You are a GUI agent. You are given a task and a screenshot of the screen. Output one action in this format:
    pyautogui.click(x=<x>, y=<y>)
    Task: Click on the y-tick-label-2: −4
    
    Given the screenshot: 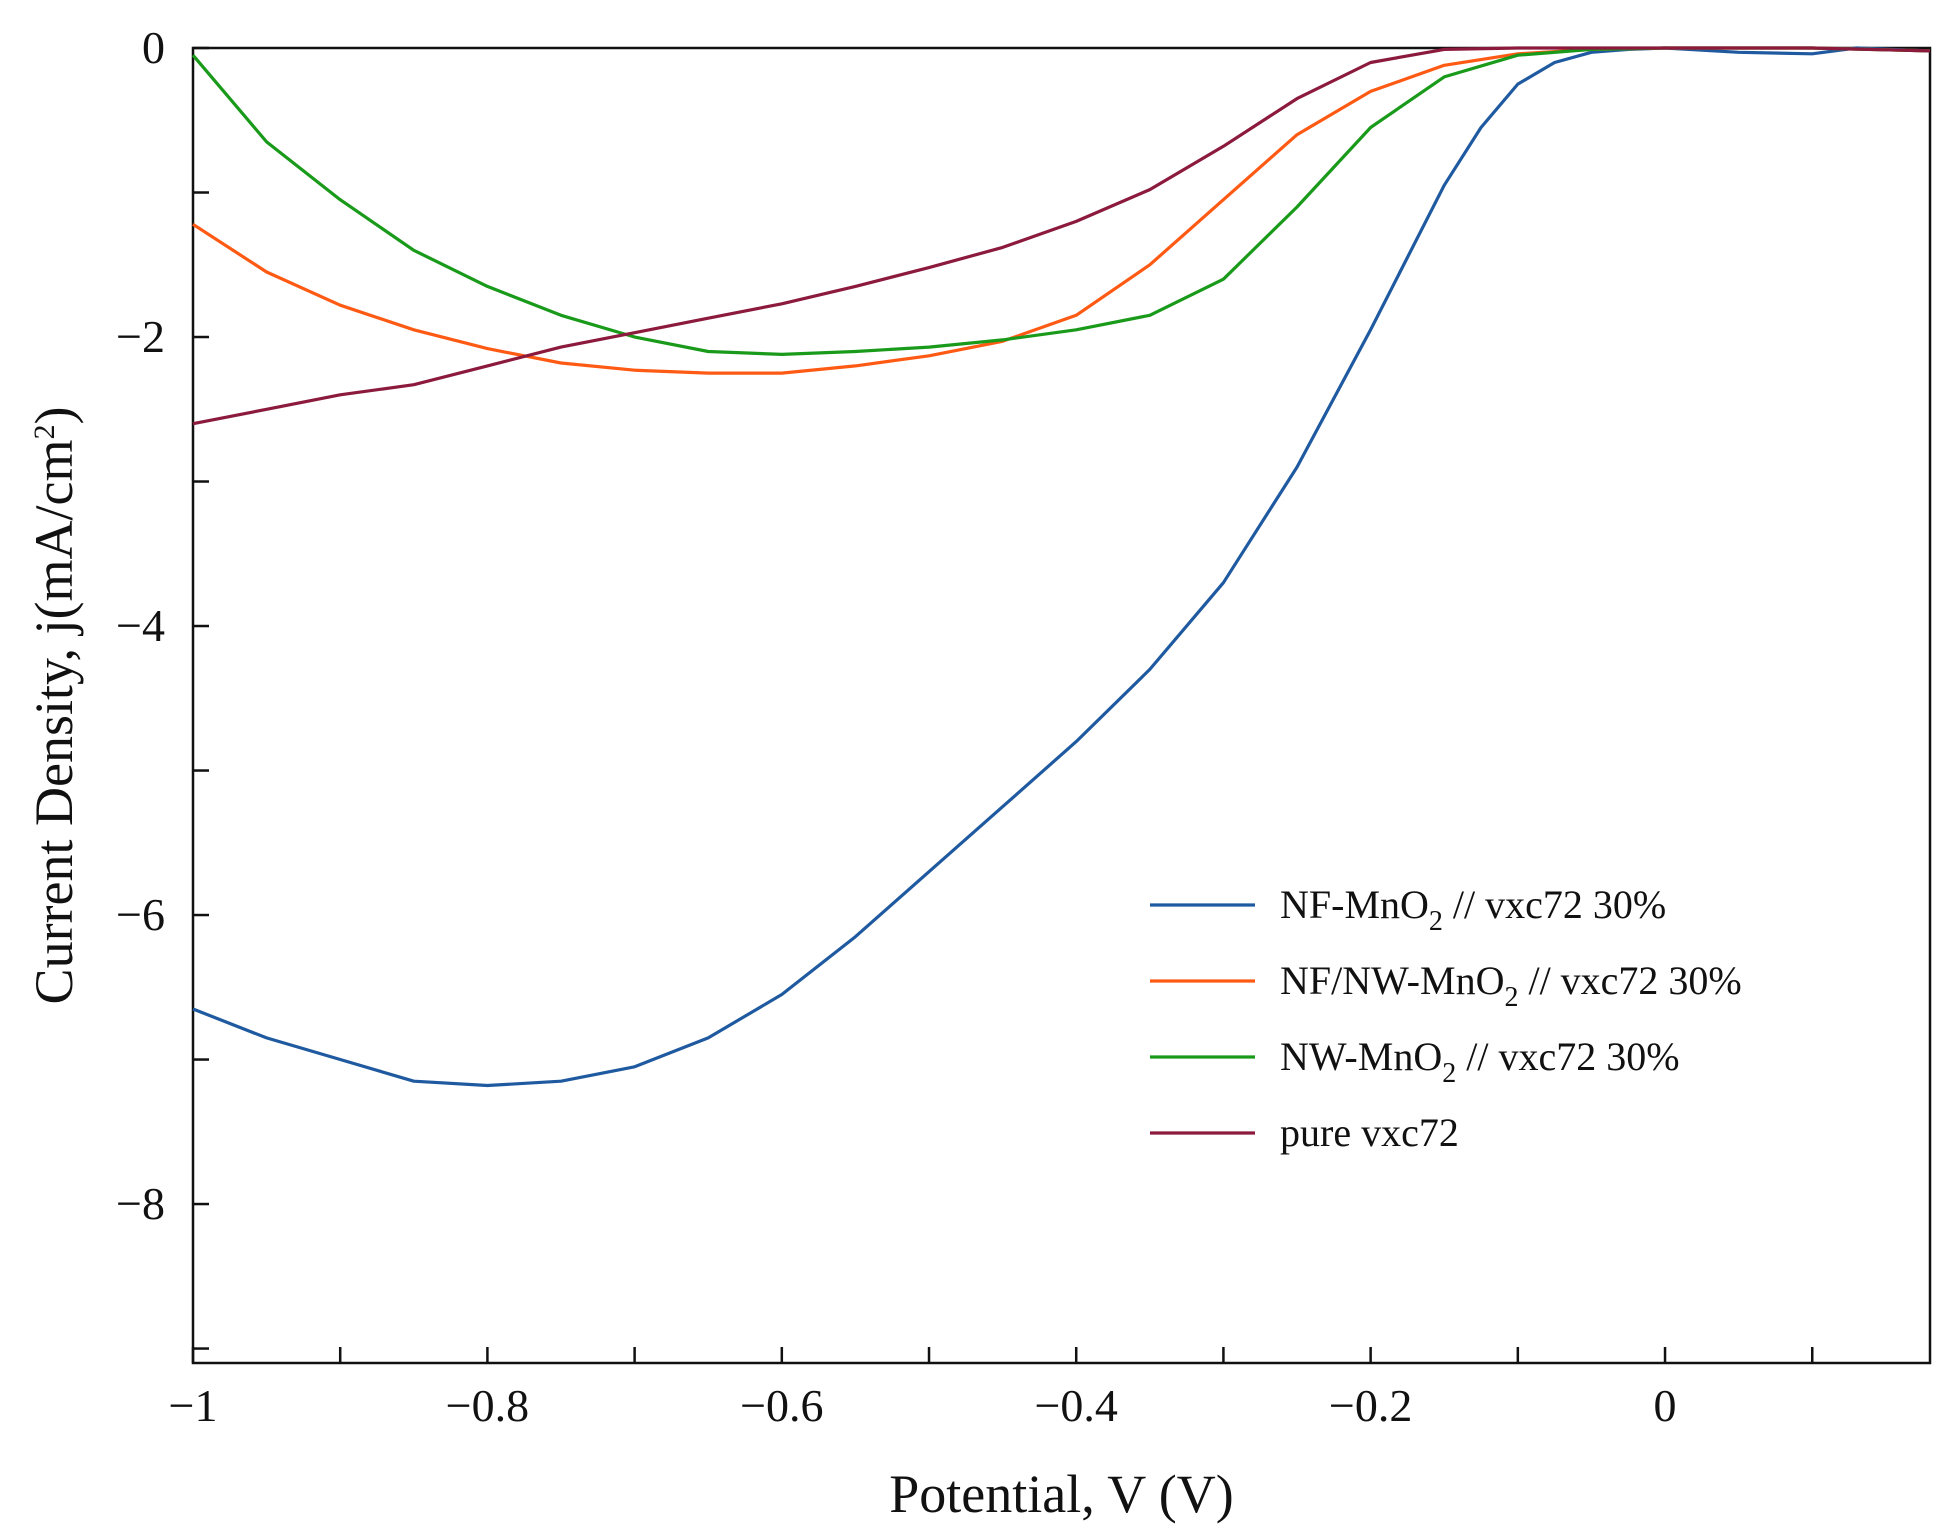 What is the action you would take?
    pyautogui.click(x=140, y=625)
    